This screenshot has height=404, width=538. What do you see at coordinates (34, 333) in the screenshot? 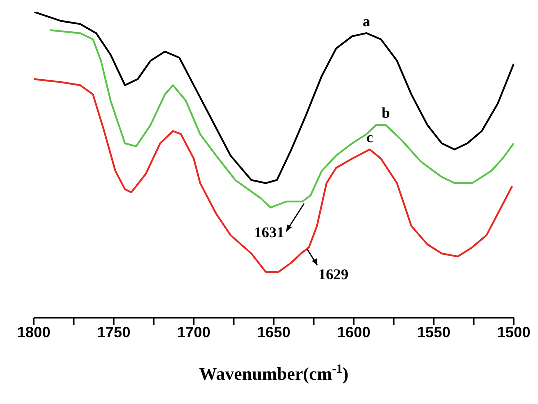
I see `x-tick-label: 1800` at bounding box center [34, 333].